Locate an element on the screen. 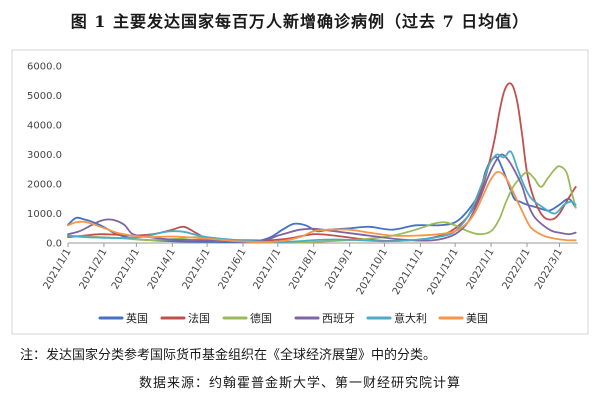 The height and width of the screenshot is (401, 600). y-axis: 0.0 1000.0 2000.0 3000.0 4000.0 5000.0 6000.0 is located at coordinates (44, 156).